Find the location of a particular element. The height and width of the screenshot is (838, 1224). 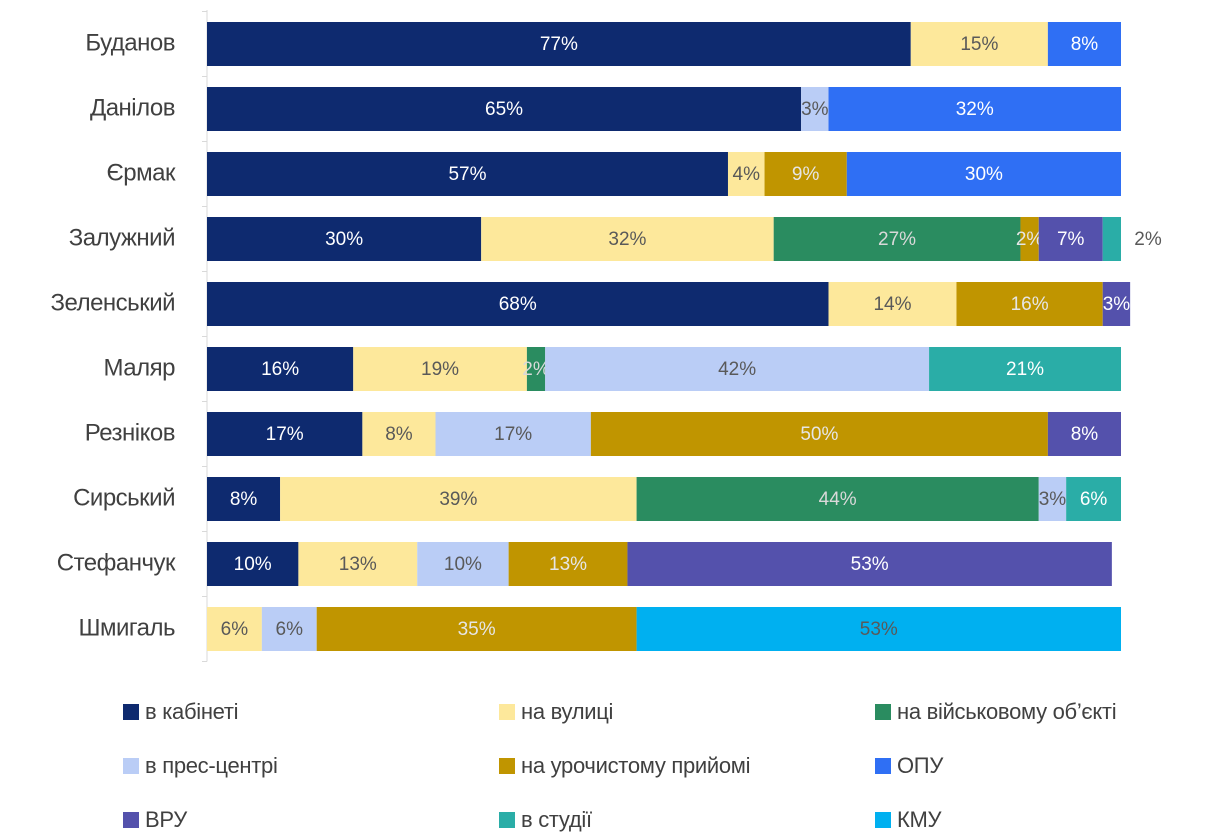

category-label: Маляр is located at coordinates (140, 367).